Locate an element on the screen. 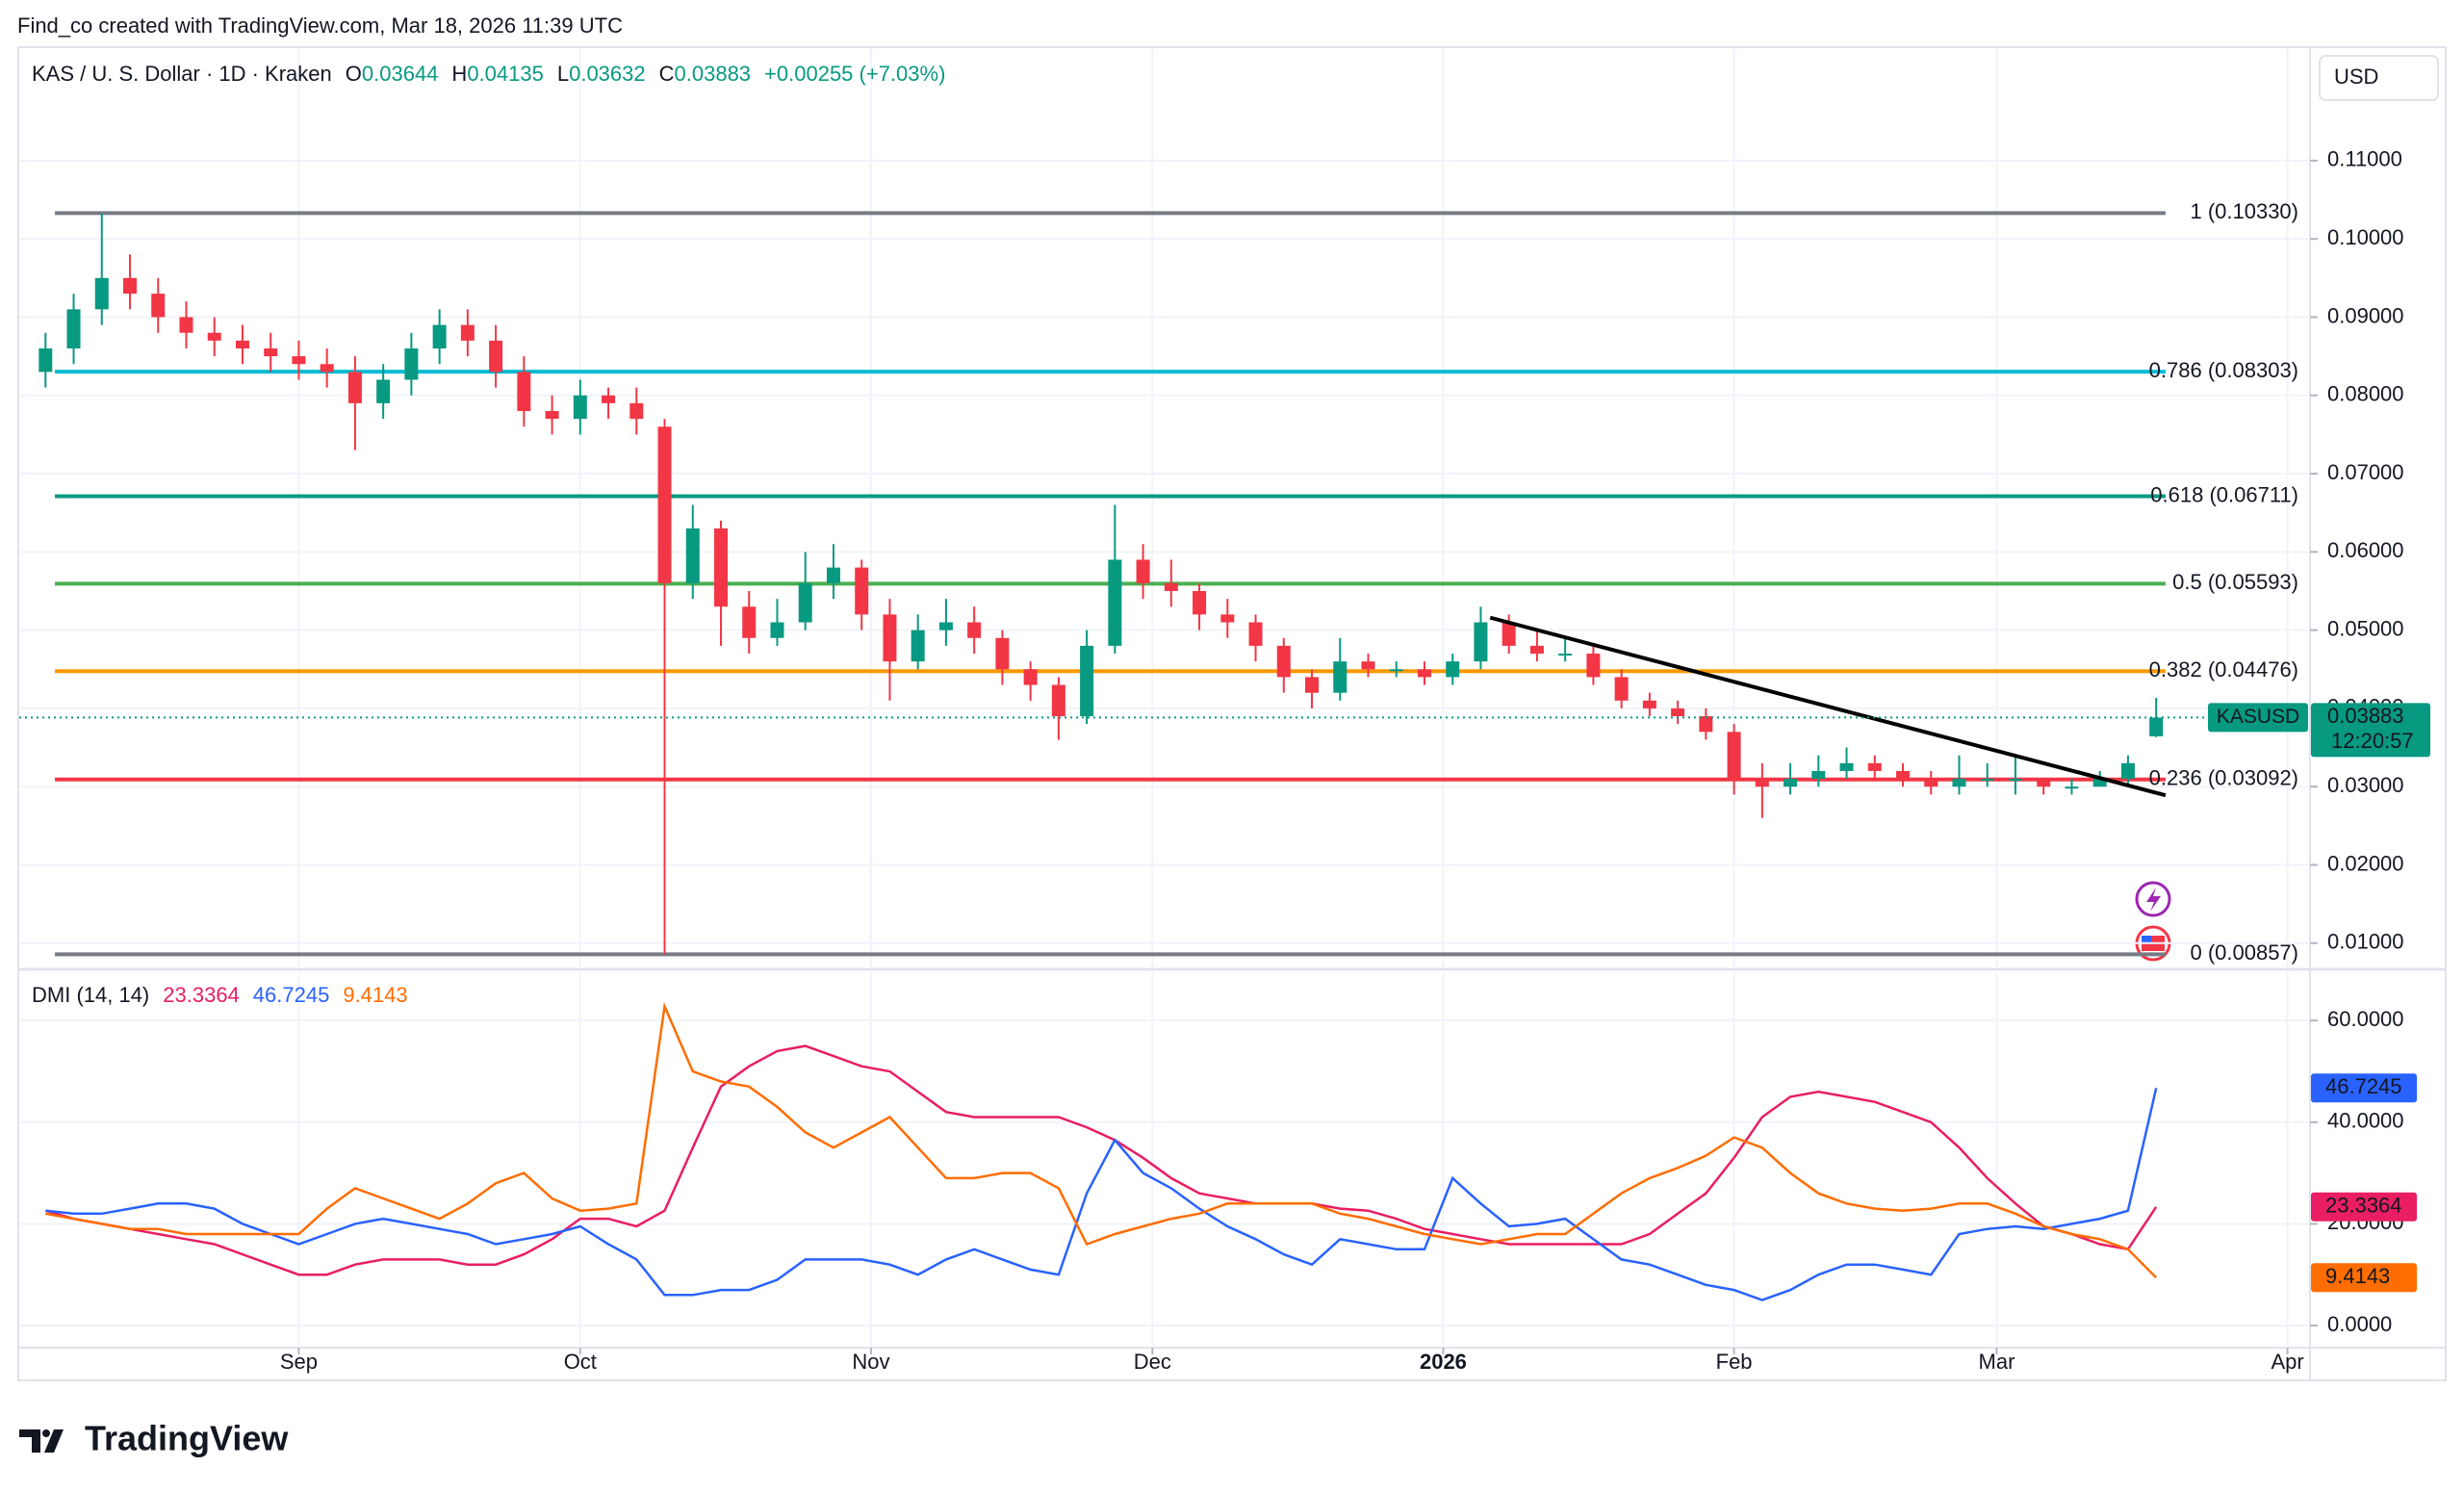  y-tick-label: 0.06000 is located at coordinates (2365, 550).